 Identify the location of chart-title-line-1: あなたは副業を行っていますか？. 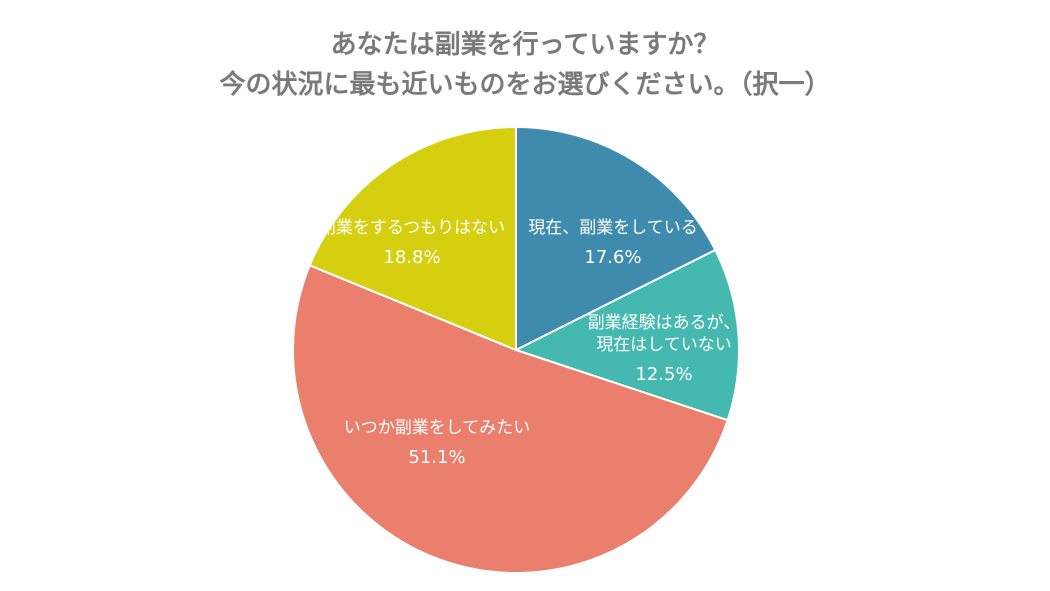
(525, 45).